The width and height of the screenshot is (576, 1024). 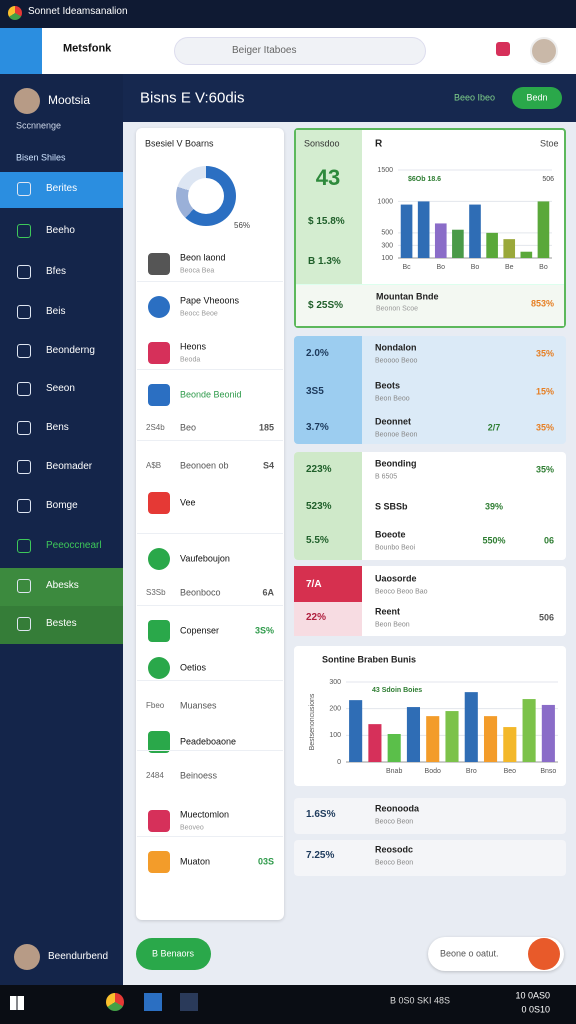 I want to click on big-number: 43, so click(x=328, y=177).